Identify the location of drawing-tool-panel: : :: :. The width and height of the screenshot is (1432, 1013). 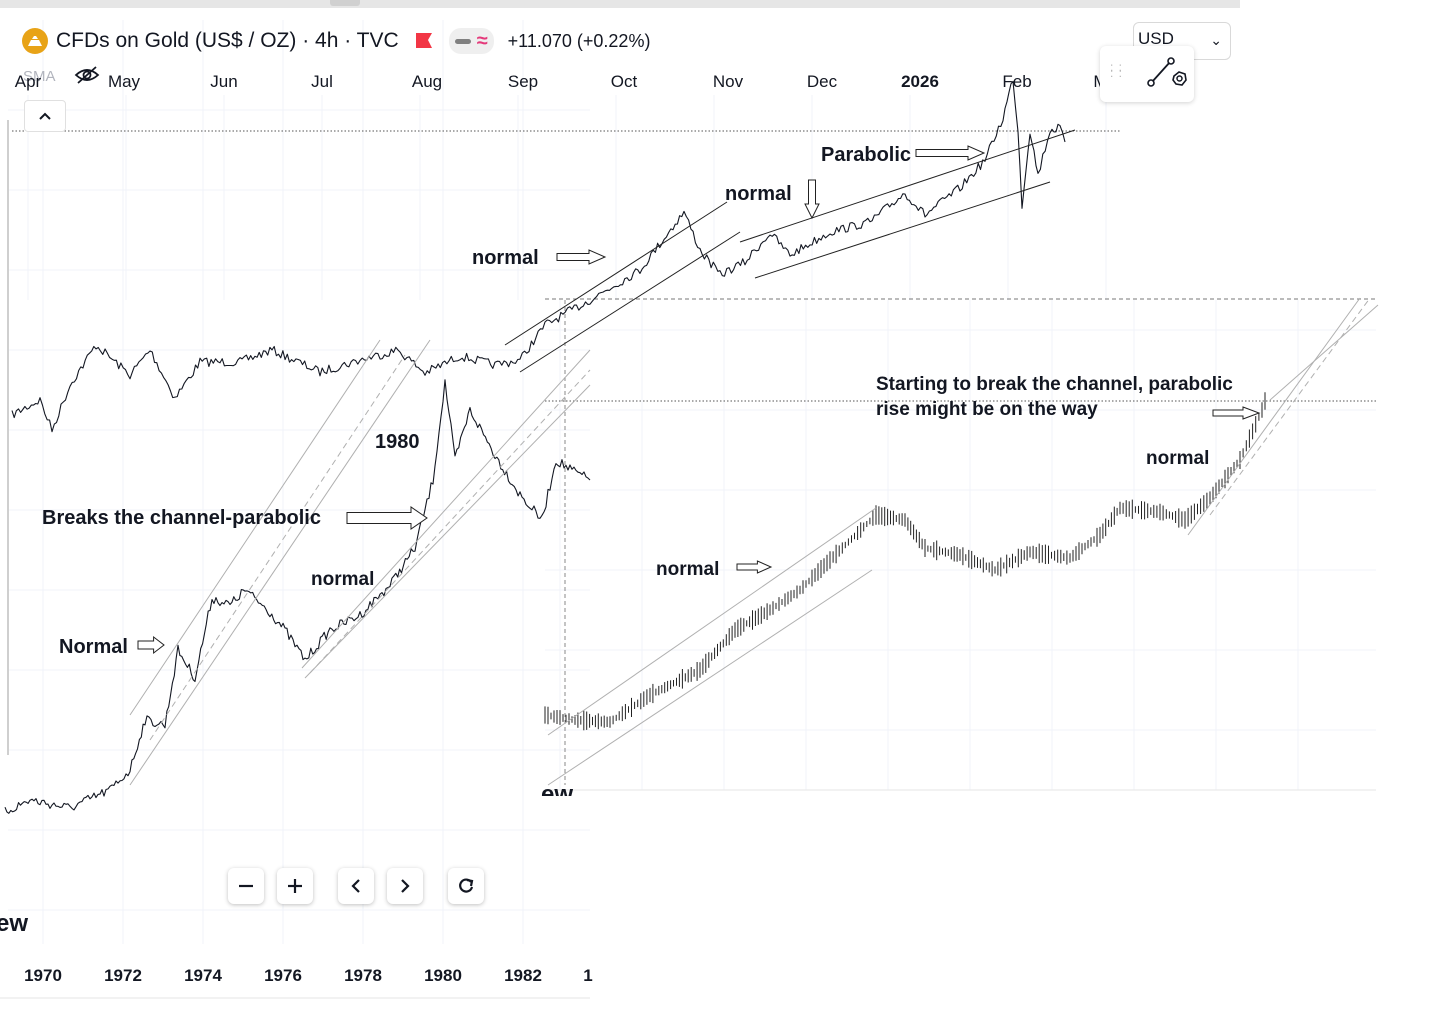
(1147, 74).